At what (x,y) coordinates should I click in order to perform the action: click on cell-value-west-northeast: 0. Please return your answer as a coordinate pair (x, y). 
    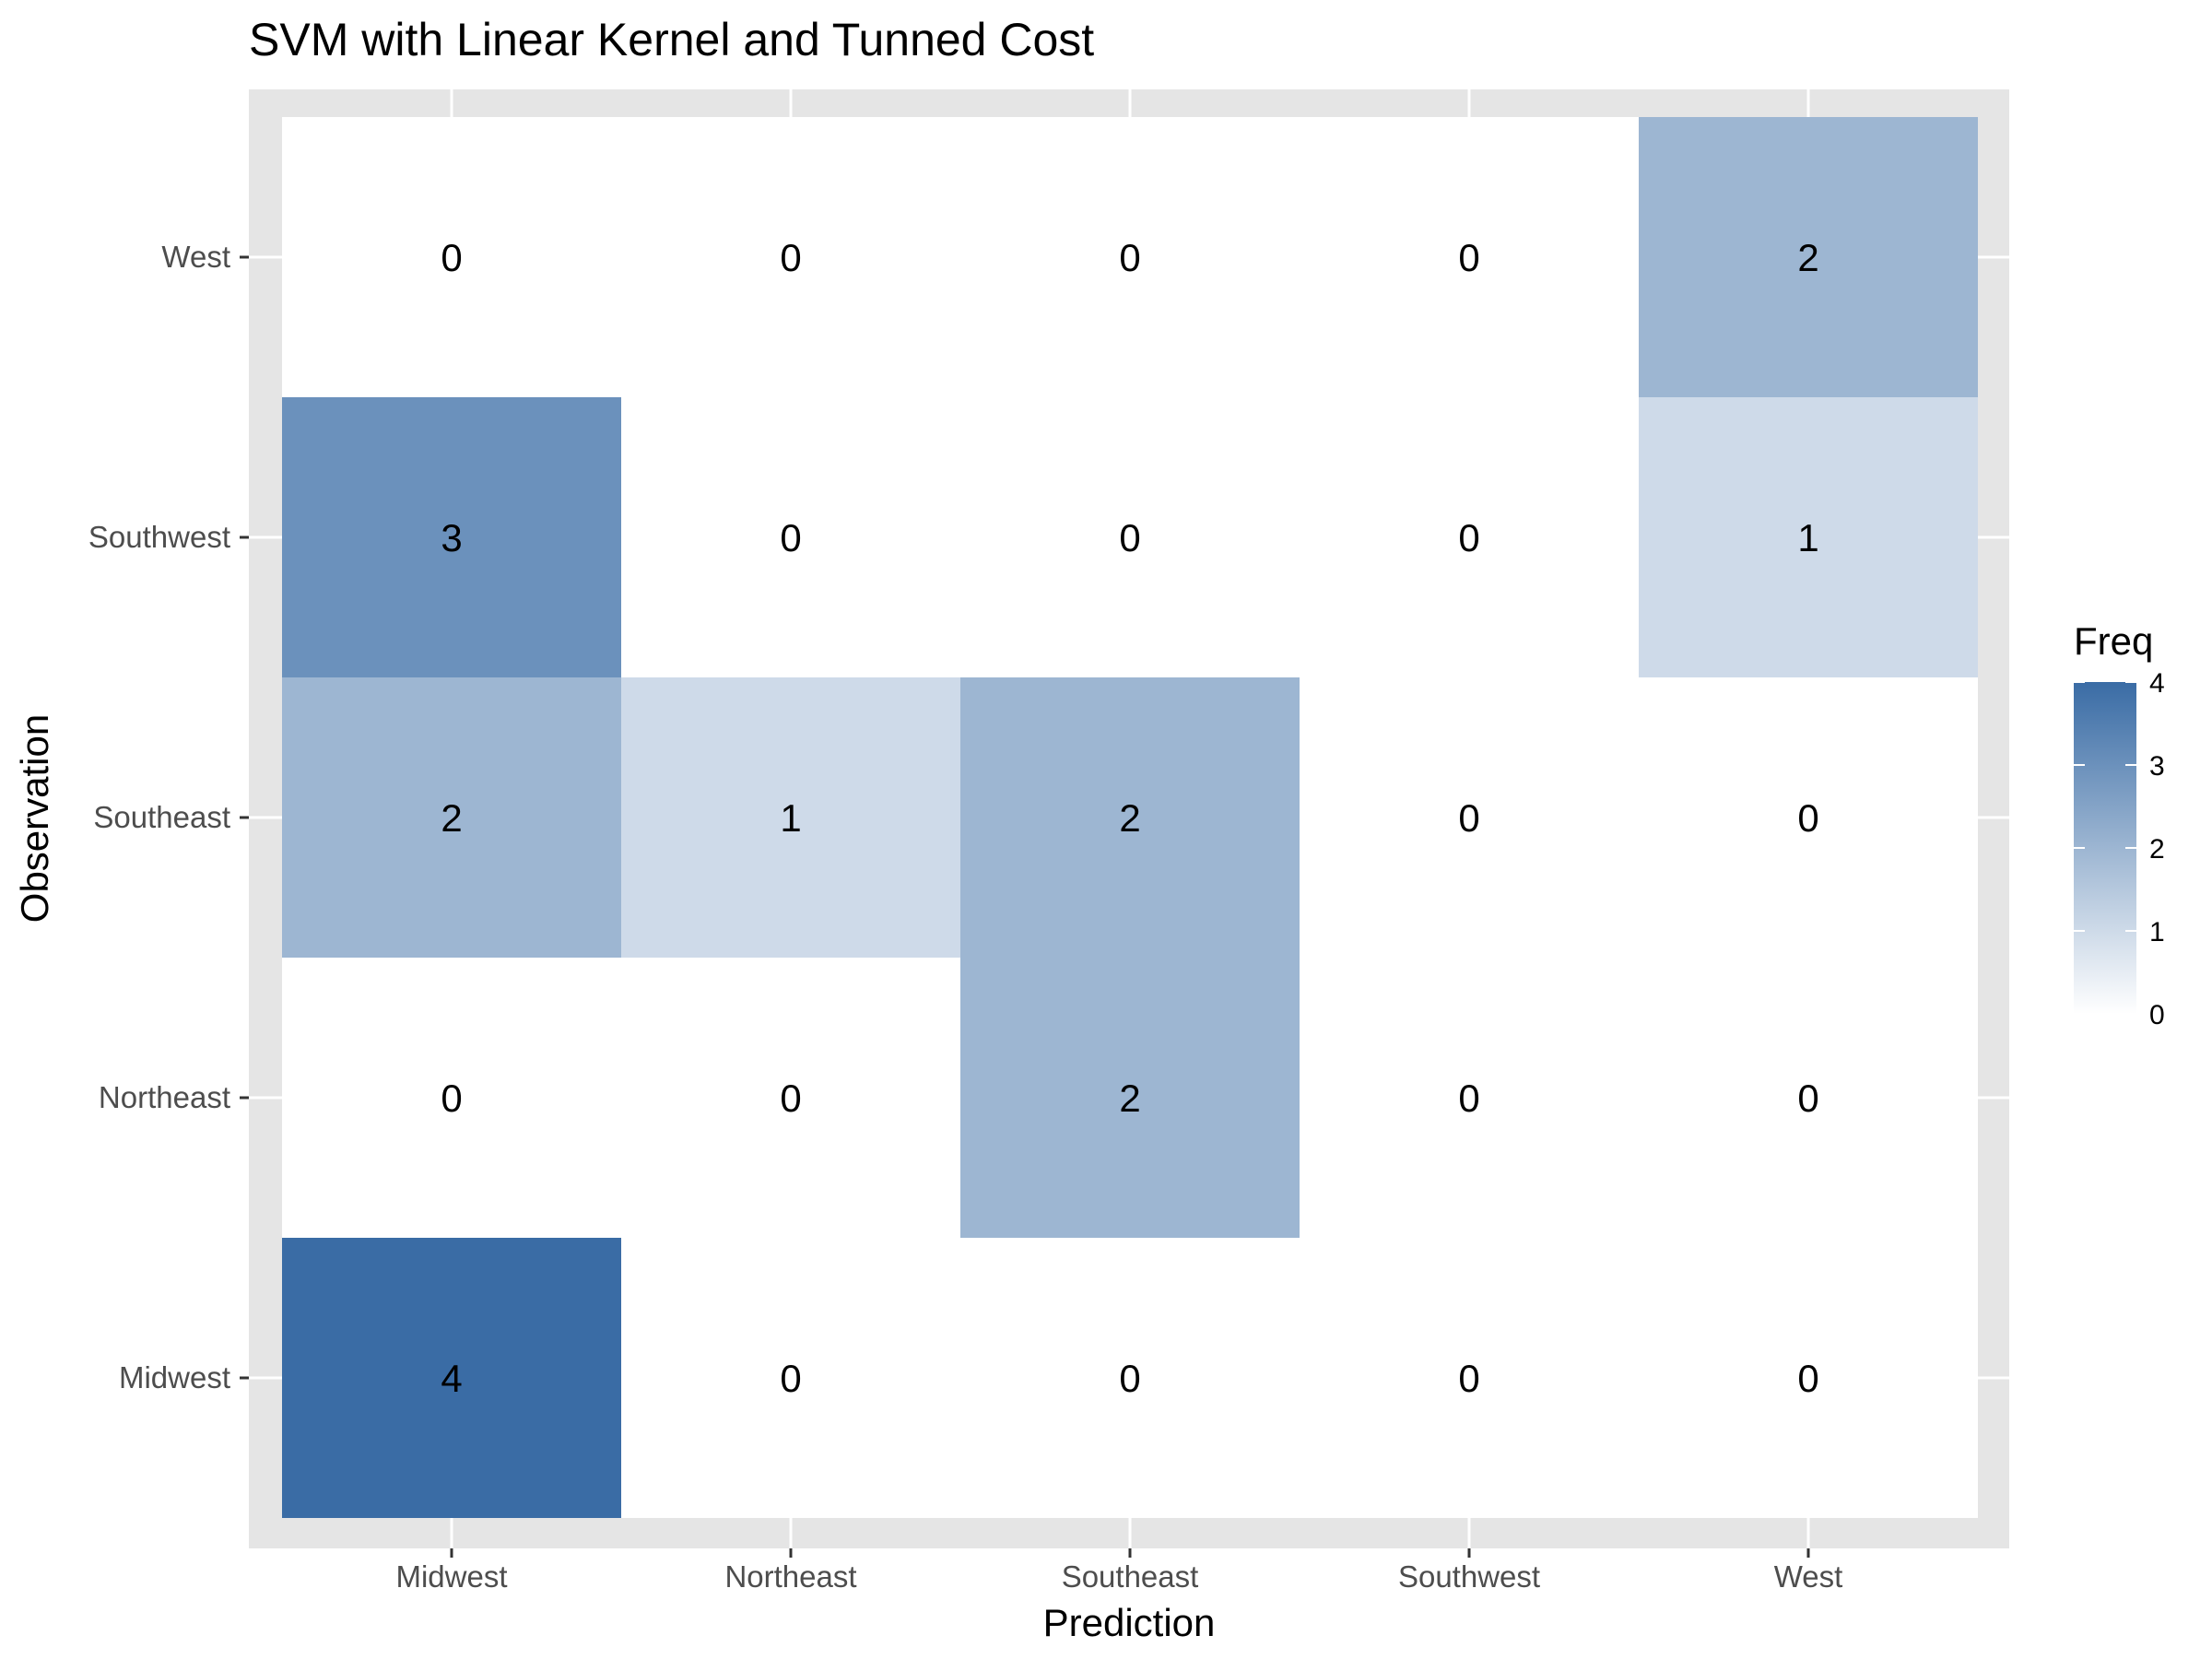
    Looking at the image, I should click on (790, 257).